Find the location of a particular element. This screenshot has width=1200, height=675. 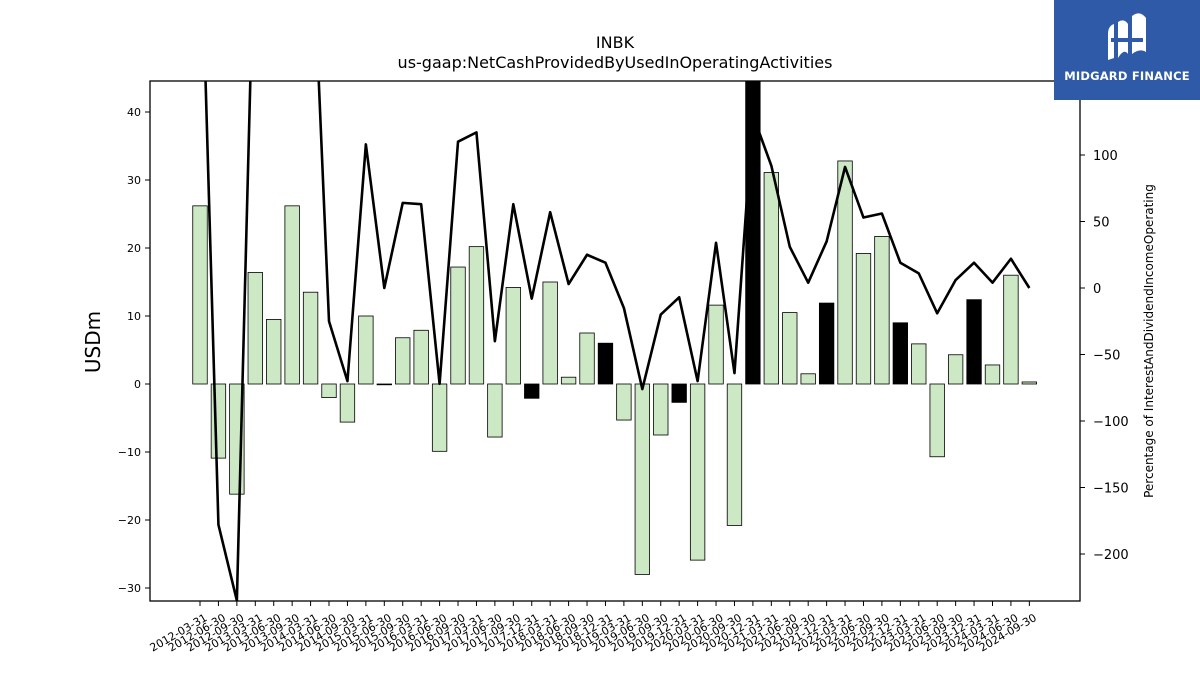

logo-mark-icon is located at coordinates (1127, 36).